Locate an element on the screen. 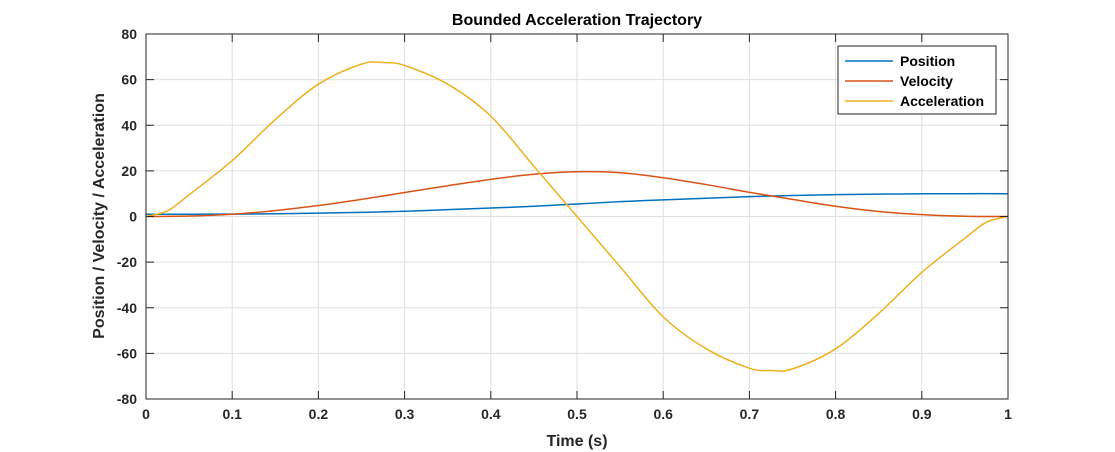  velocity-line is located at coordinates (577, 194).